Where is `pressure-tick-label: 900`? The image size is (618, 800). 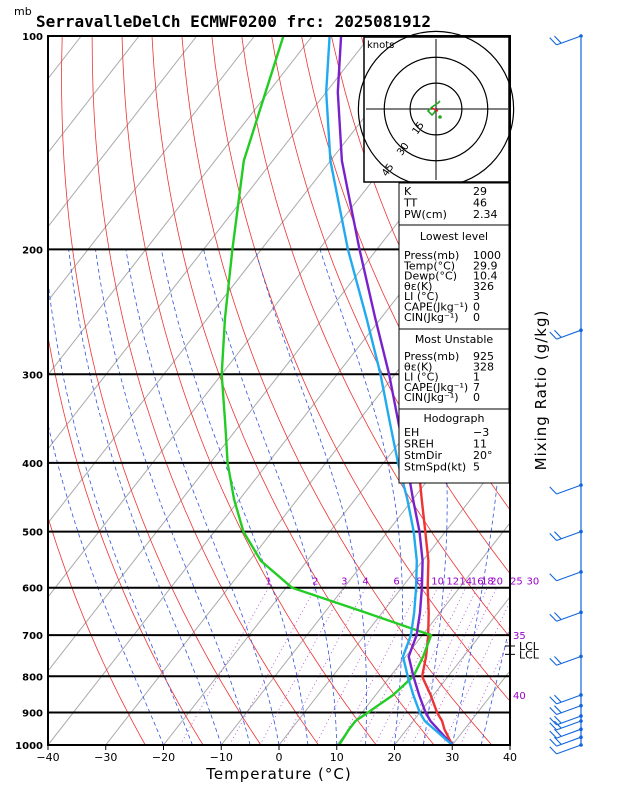
pressure-tick-label: 900 is located at coordinates (32, 714).